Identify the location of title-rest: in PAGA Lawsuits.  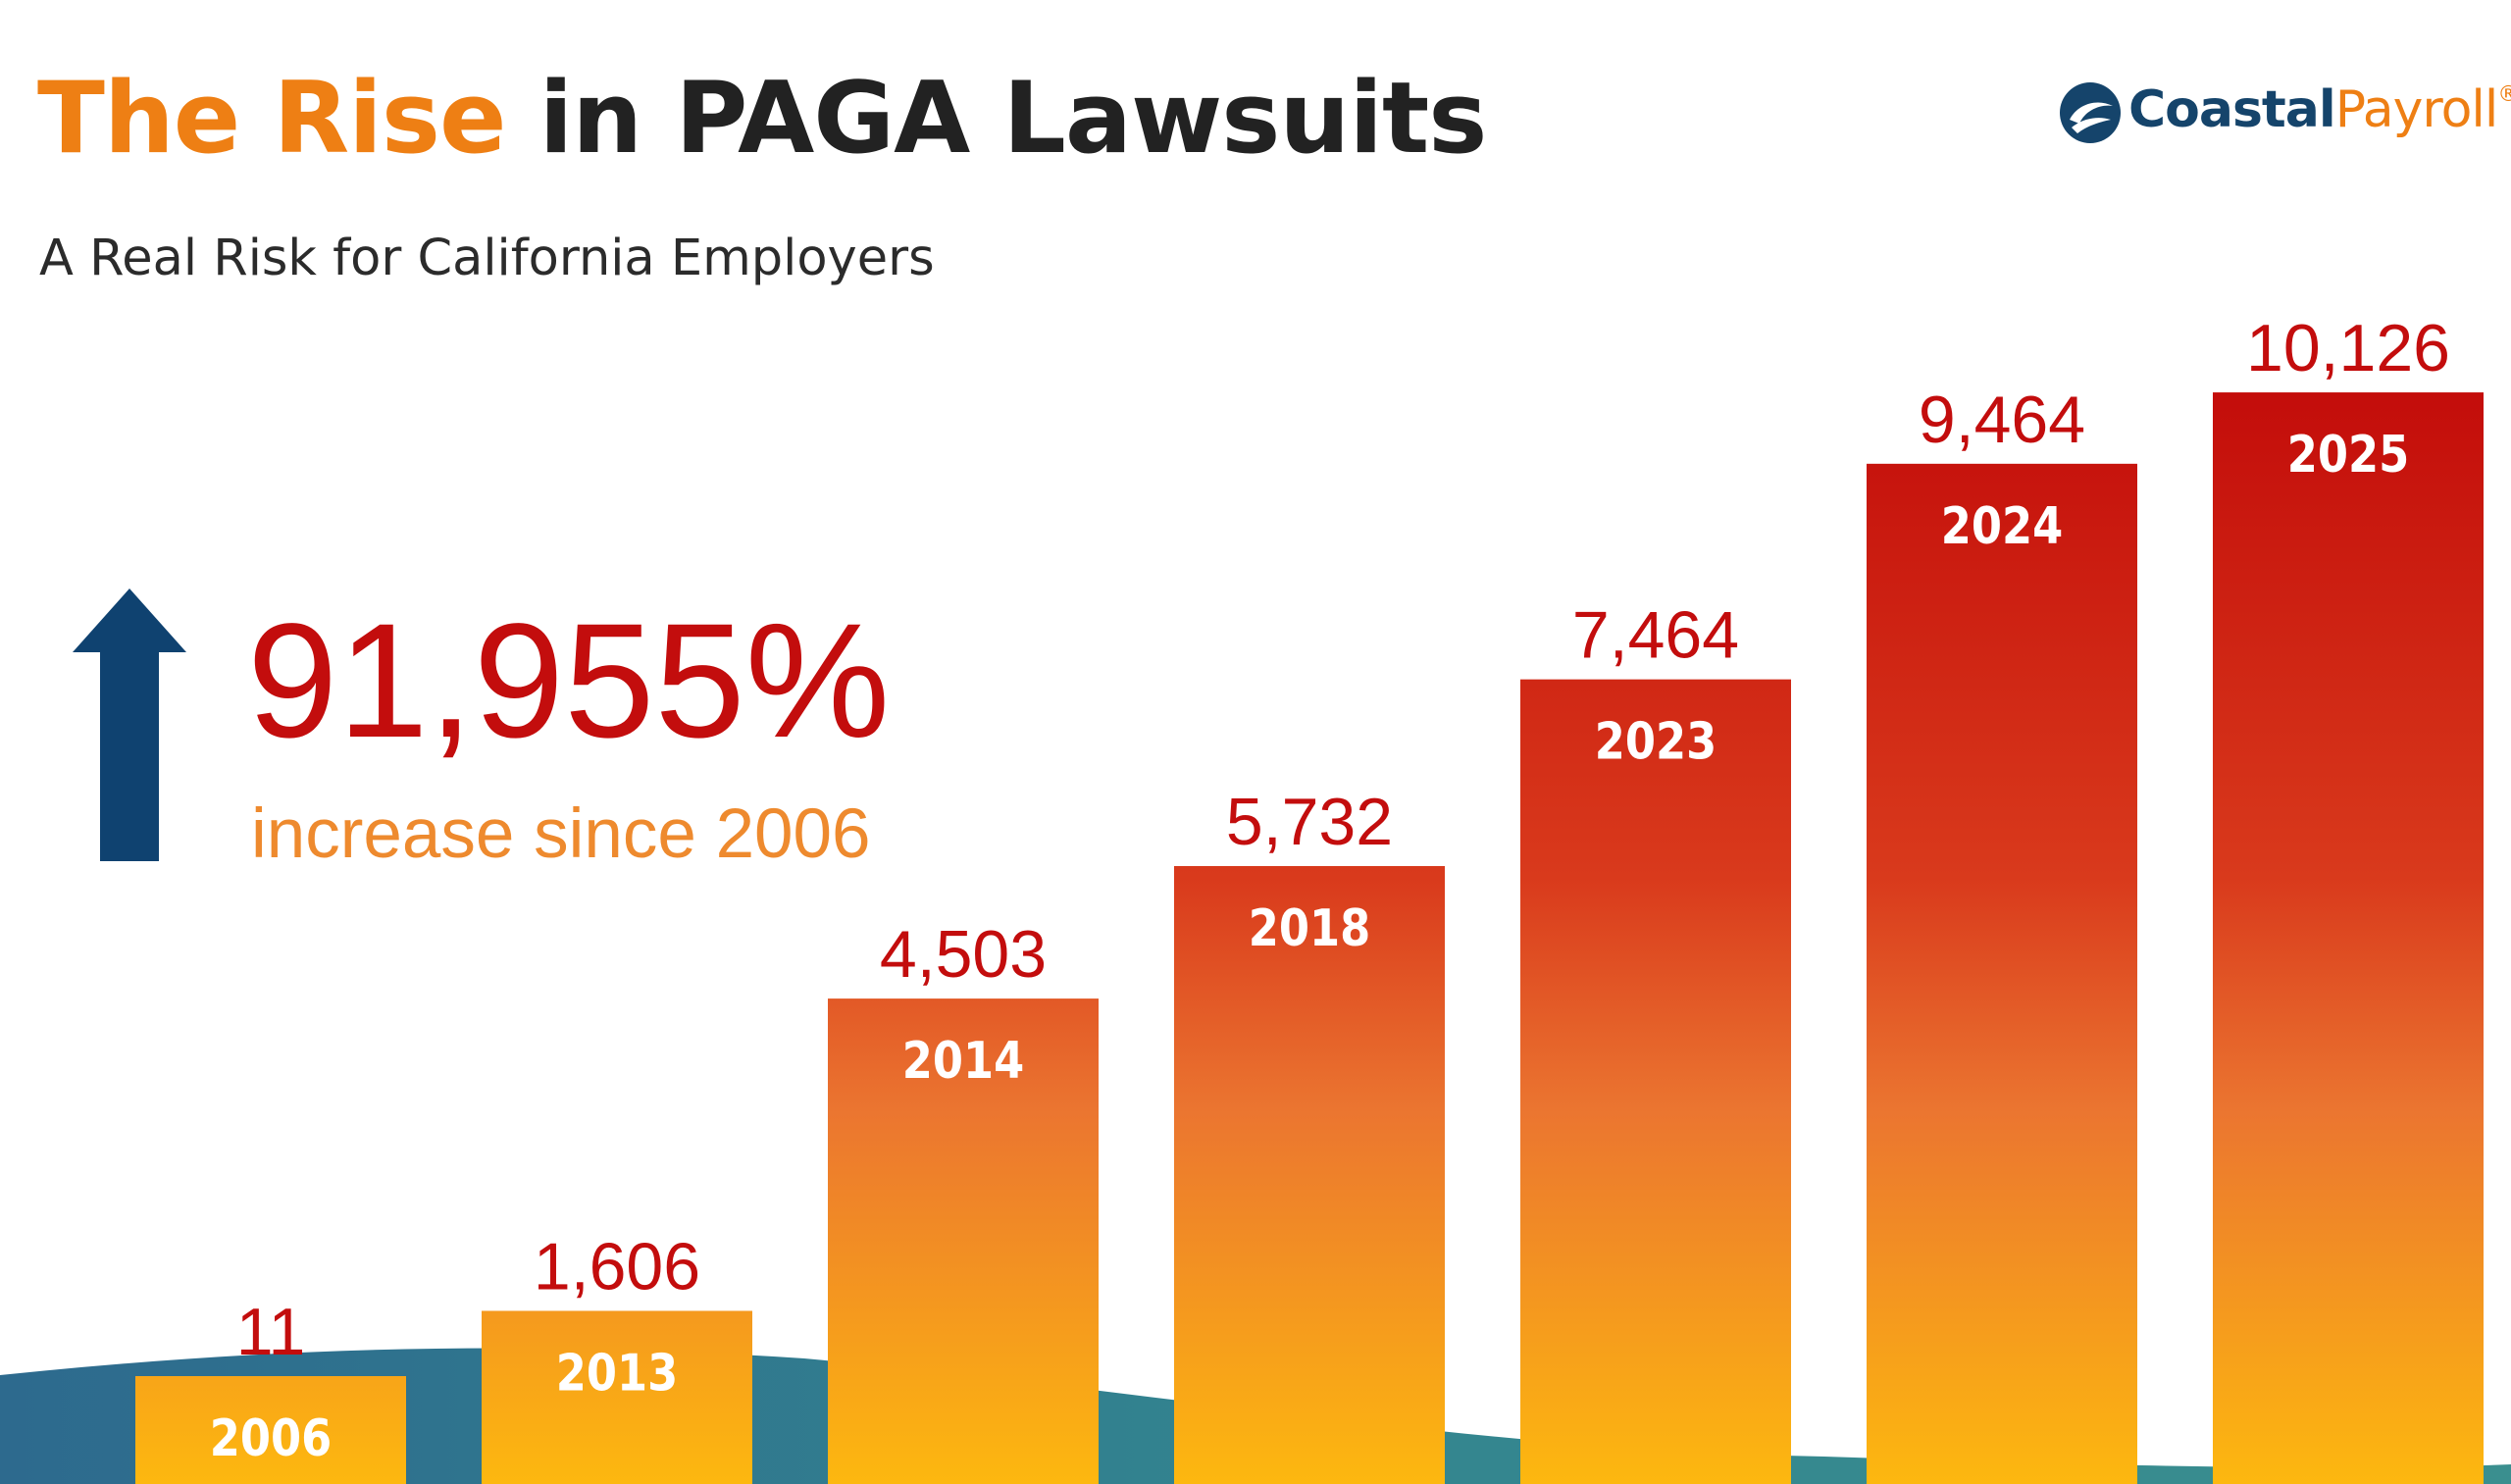
(996, 118).